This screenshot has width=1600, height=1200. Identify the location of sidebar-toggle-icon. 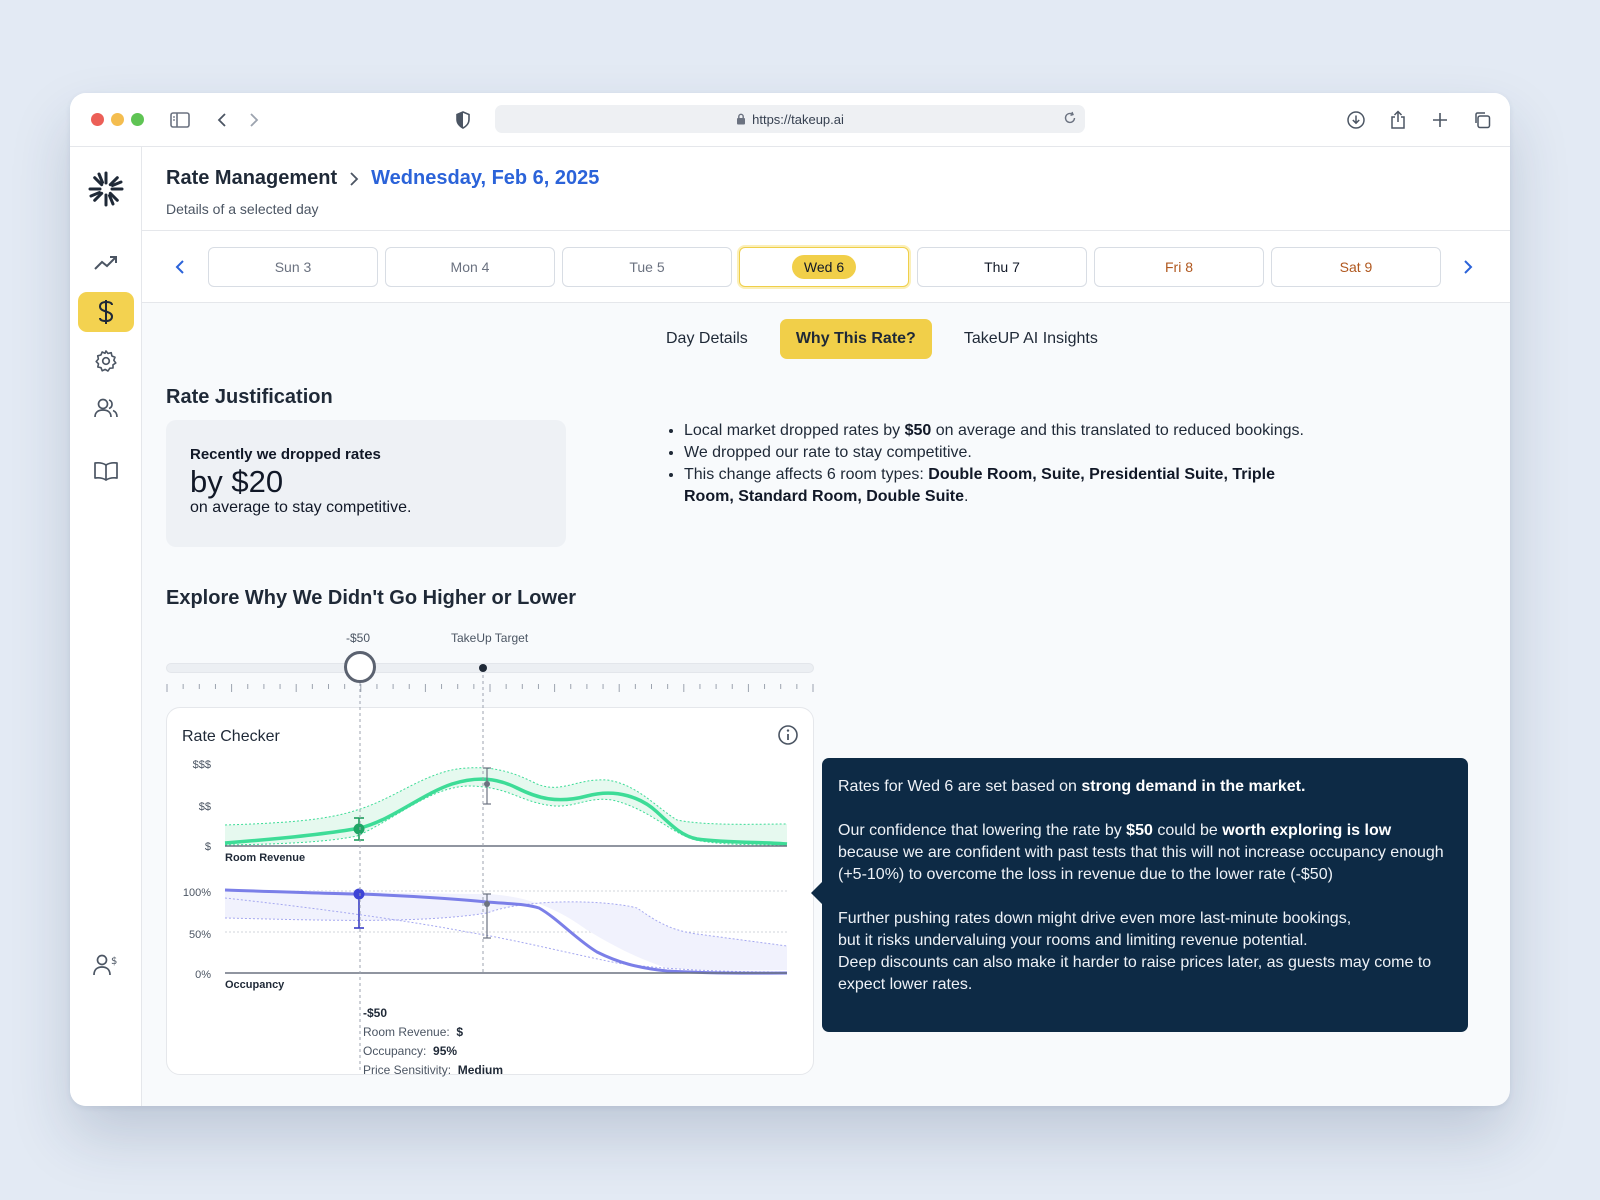
(180, 120).